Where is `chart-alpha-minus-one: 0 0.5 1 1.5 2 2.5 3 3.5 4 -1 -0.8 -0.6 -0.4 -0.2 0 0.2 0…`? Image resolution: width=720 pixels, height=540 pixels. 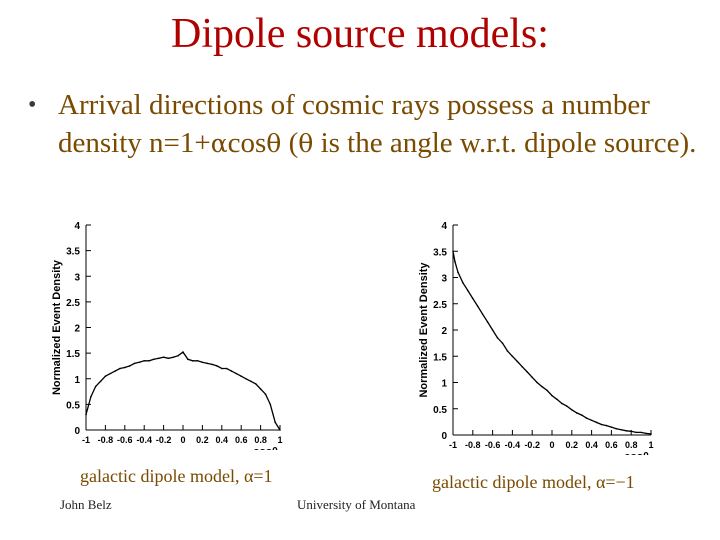 chart-alpha-minus-one: 0 0.5 1 1.5 2 2.5 3 3.5 4 -1 -0.8 -0.6 -0.4 -0.2 0 0.2 0… is located at coordinates (536, 338).